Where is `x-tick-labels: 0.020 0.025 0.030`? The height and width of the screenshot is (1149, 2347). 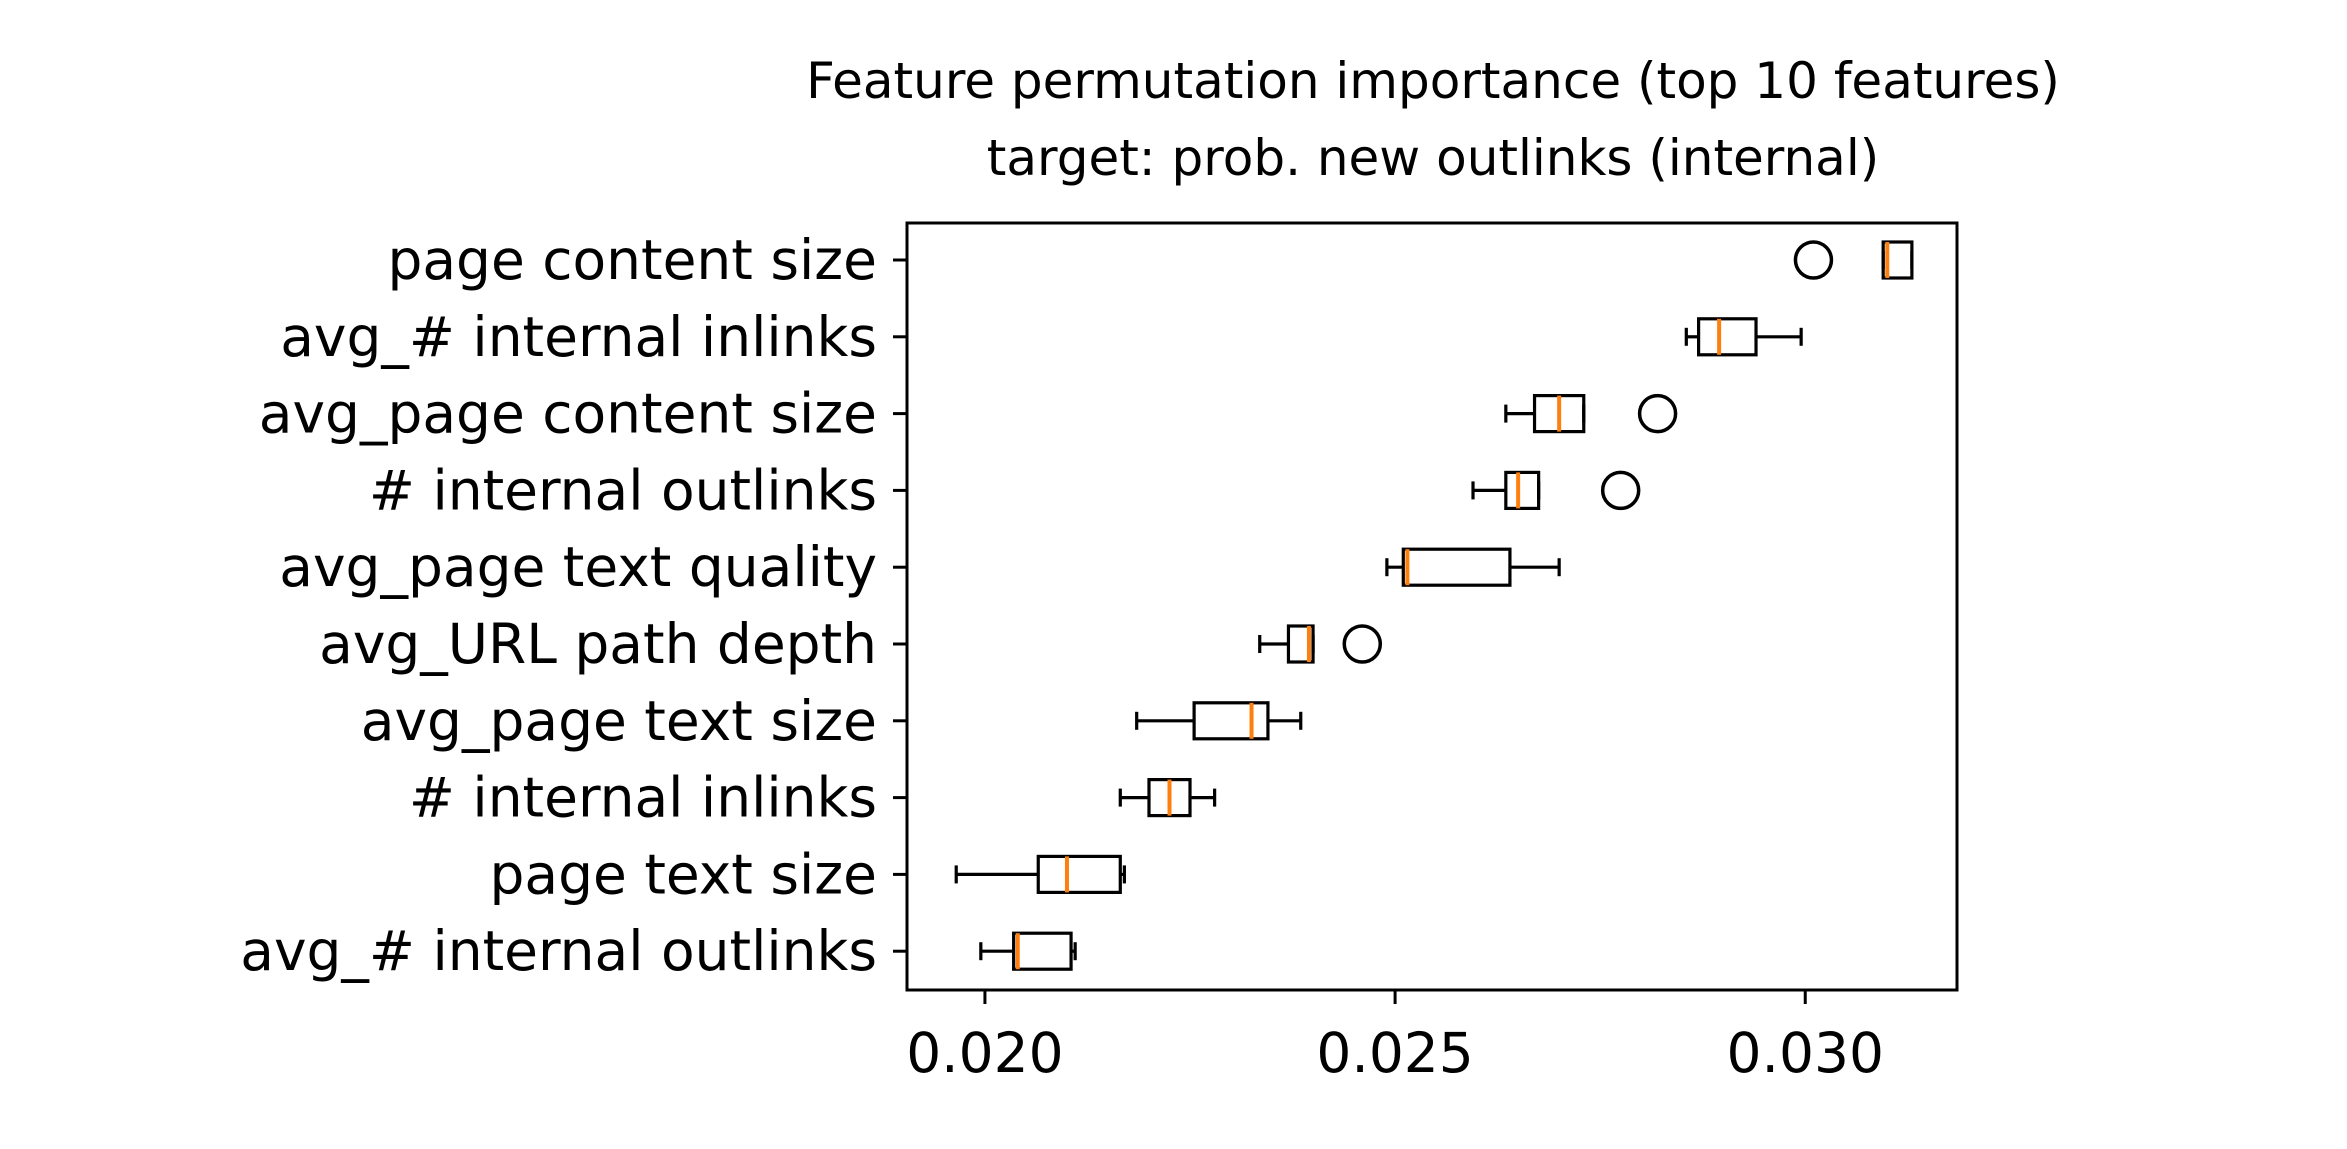 x-tick-labels: 0.020 0.025 0.030 is located at coordinates (1395, 1053).